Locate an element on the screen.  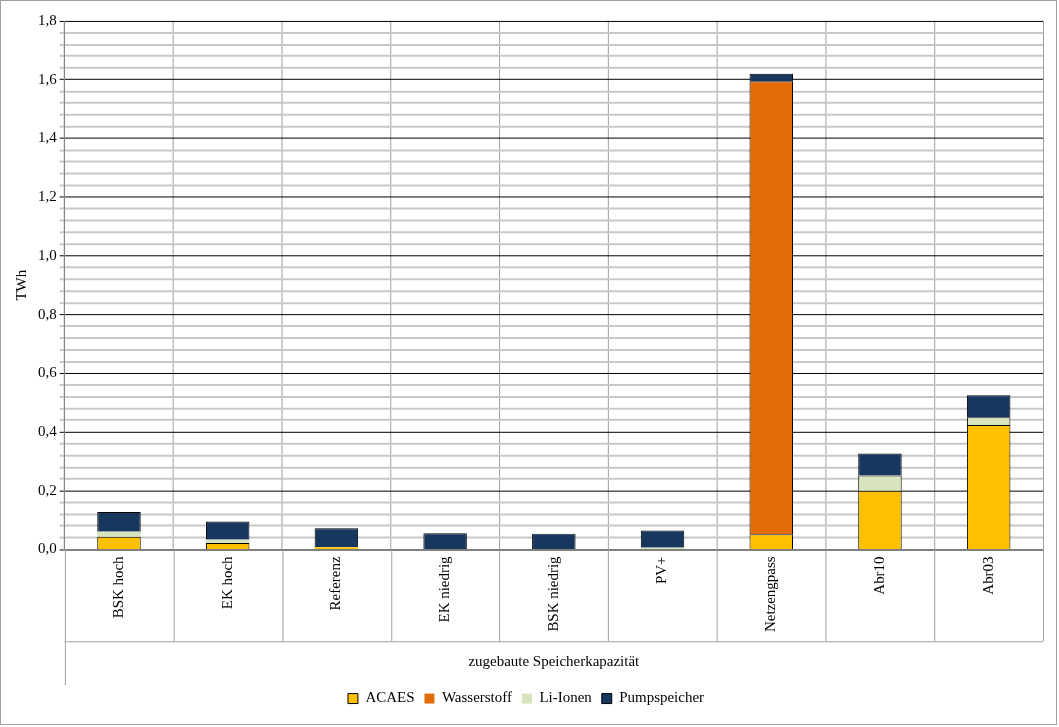
y-tick-label: 1,8 is located at coordinates (47, 19).